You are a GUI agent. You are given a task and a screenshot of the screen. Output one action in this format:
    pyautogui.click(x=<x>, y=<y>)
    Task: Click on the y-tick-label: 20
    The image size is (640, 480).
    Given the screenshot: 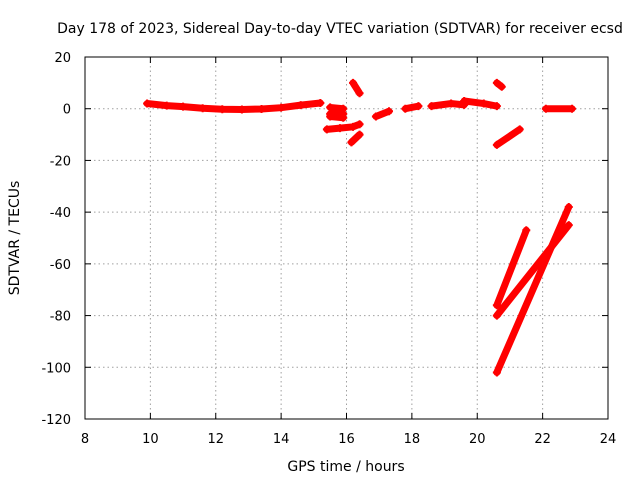 What is the action you would take?
    pyautogui.click(x=62, y=58)
    